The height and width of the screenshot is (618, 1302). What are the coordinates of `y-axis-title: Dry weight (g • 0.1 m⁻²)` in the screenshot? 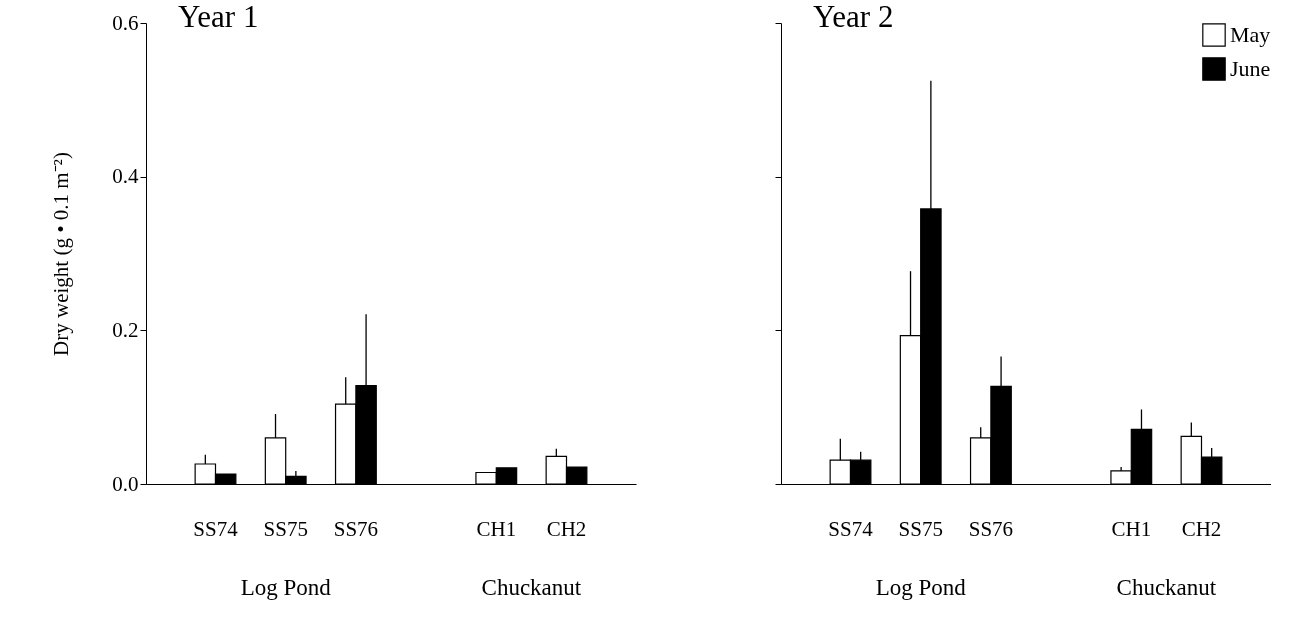 It's located at (61, 254).